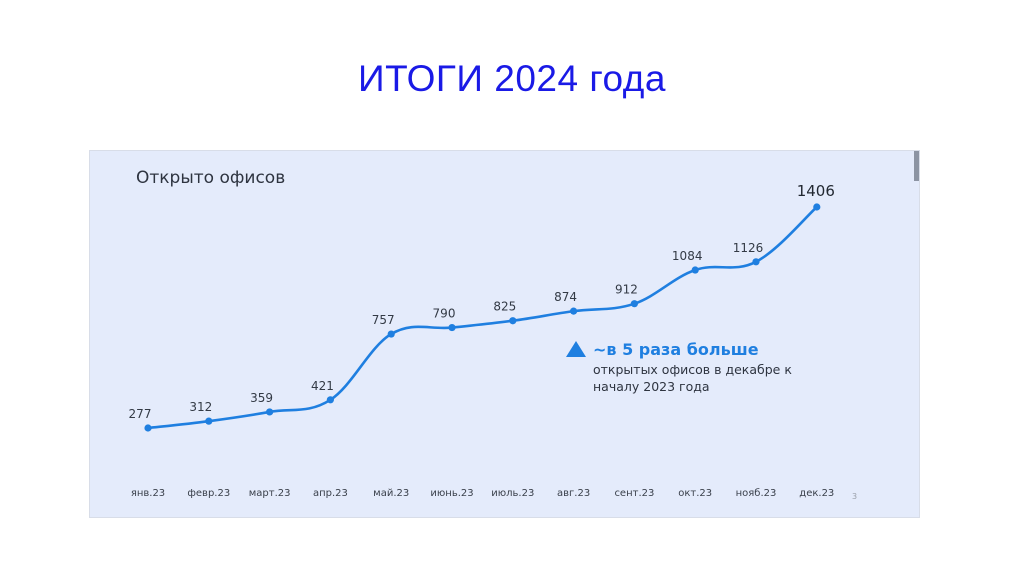  What do you see at coordinates (444, 314) in the screenshot?
I see `data-label: 790` at bounding box center [444, 314].